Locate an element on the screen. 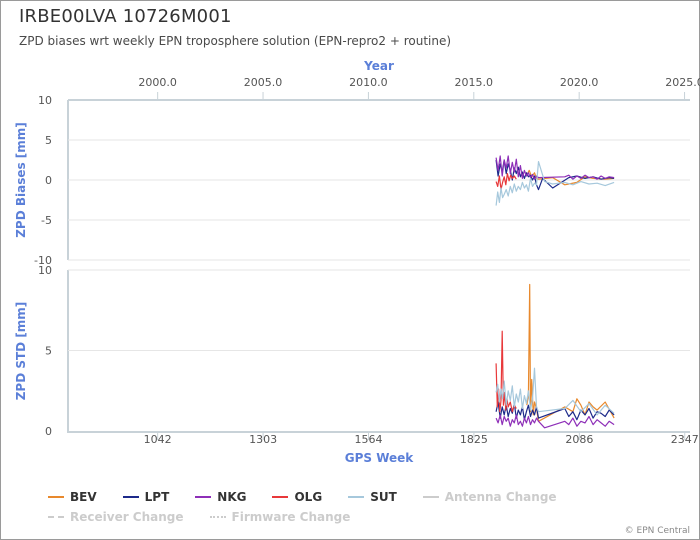 This screenshot has width=700, height=540. y-axis-title: ZPD STD [mm] is located at coordinates (21, 351).